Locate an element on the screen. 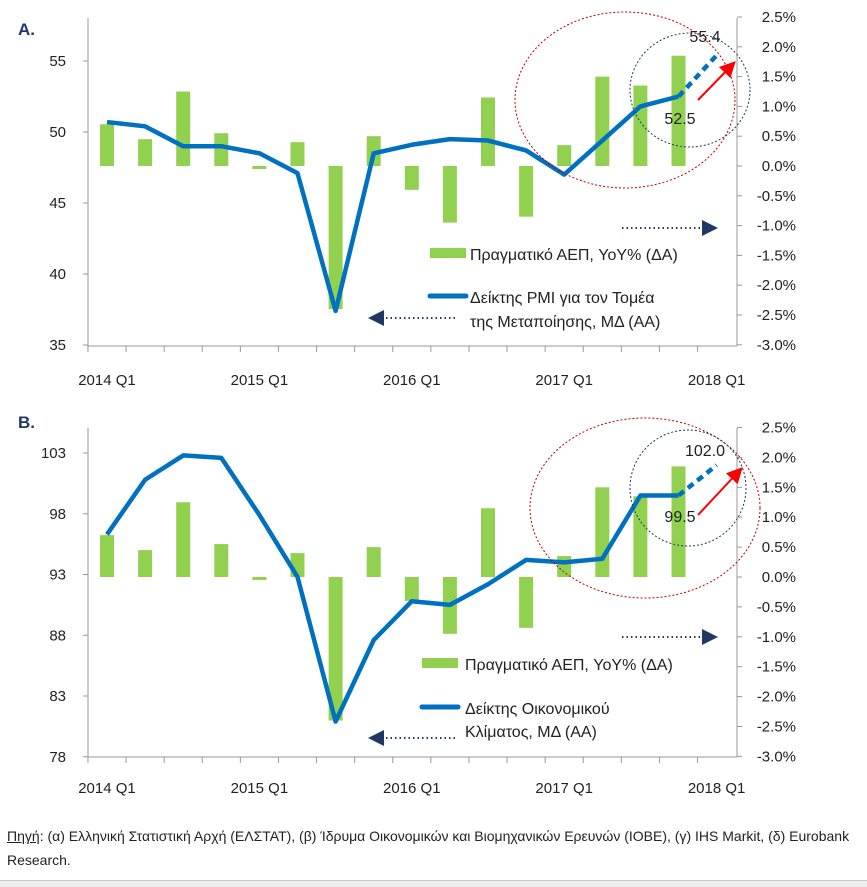 Image resolution: width=867 pixels, height=887 pixels. panel-label: B. is located at coordinates (26, 422).